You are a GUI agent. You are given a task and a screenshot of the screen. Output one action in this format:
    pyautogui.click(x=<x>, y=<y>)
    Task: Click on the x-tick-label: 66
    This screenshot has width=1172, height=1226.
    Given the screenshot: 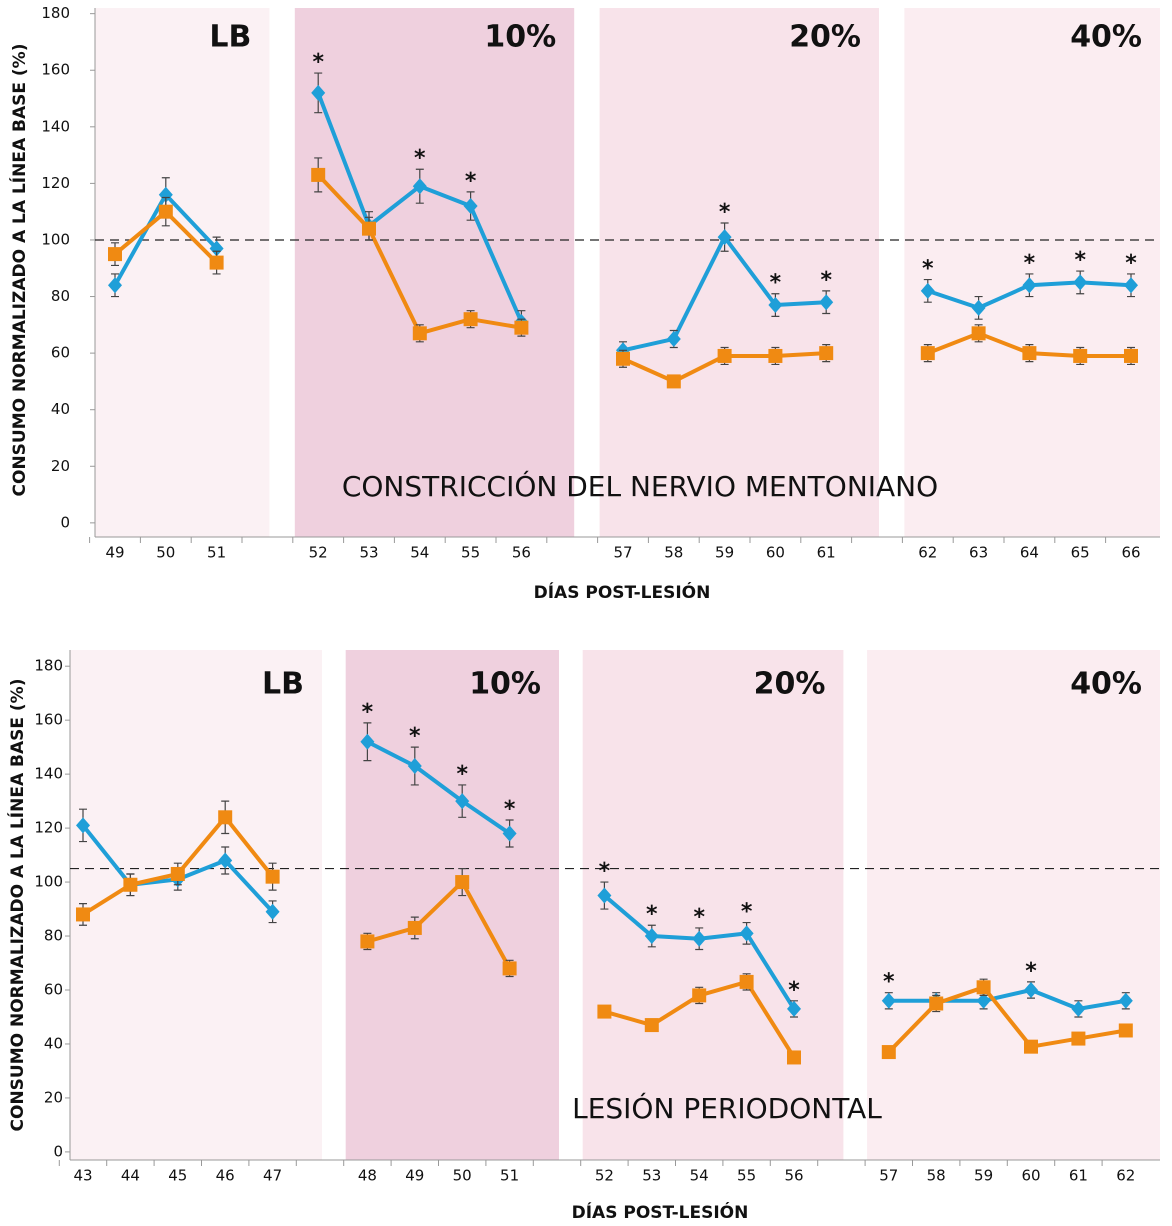 What is the action you would take?
    pyautogui.click(x=1130, y=553)
    